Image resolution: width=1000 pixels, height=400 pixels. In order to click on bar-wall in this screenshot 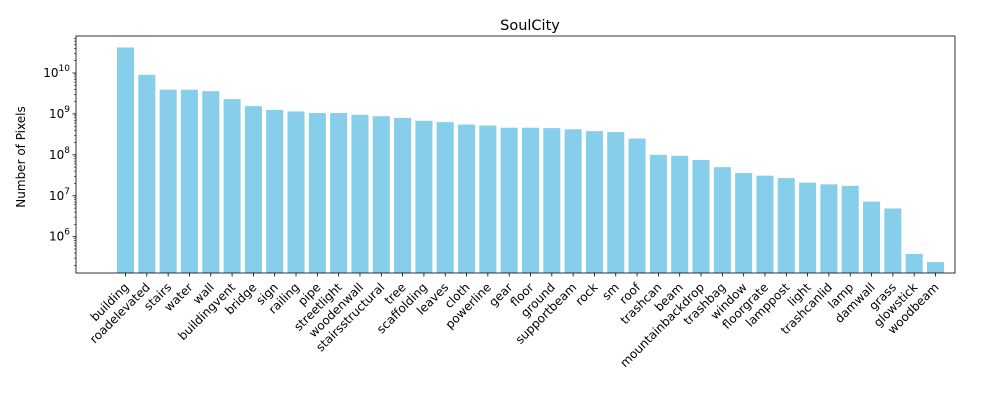, I will do `click(211, 182)`.